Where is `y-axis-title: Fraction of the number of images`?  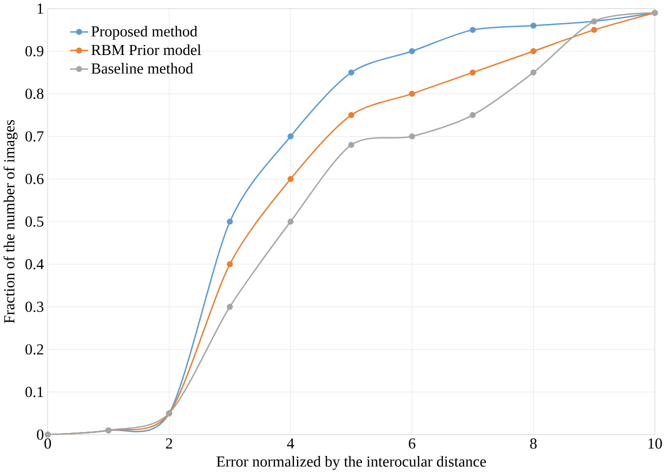 y-axis-title: Fraction of the number of images is located at coordinates (11, 222).